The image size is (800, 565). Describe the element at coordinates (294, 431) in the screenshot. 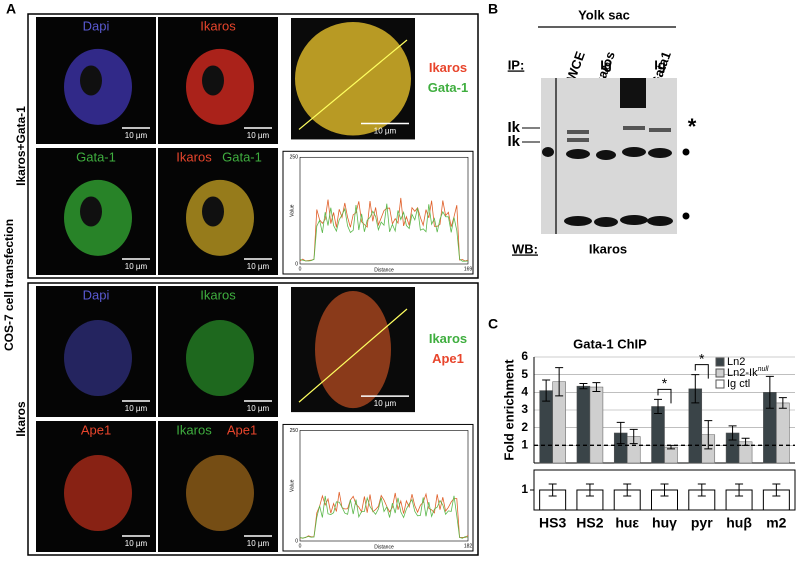

I see `y-tick-label: 250` at that location.